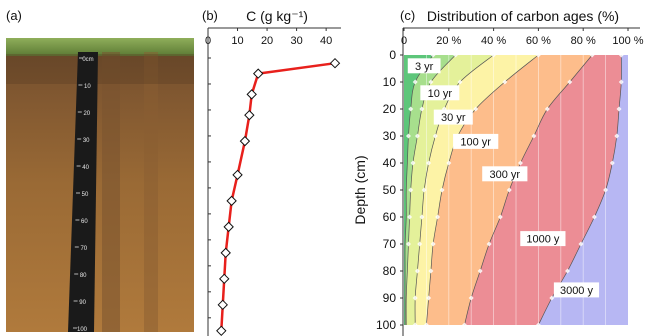 This screenshot has height=336, width=650. Describe the element at coordinates (505, 175) in the screenshot. I see `chart-c-band-label: 300 yr` at that location.